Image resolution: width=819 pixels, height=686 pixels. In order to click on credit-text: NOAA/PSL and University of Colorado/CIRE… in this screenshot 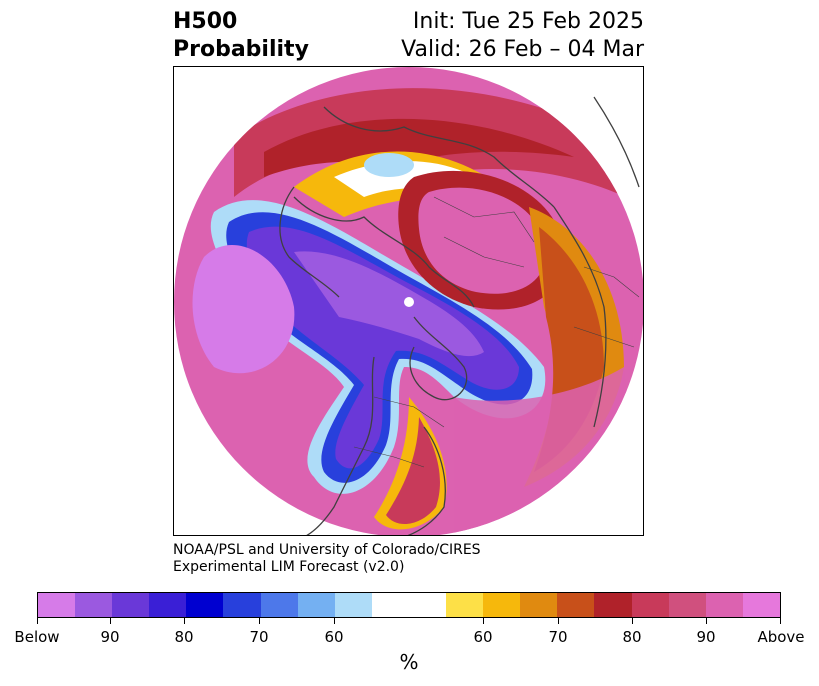, I will do `click(327, 559)`.